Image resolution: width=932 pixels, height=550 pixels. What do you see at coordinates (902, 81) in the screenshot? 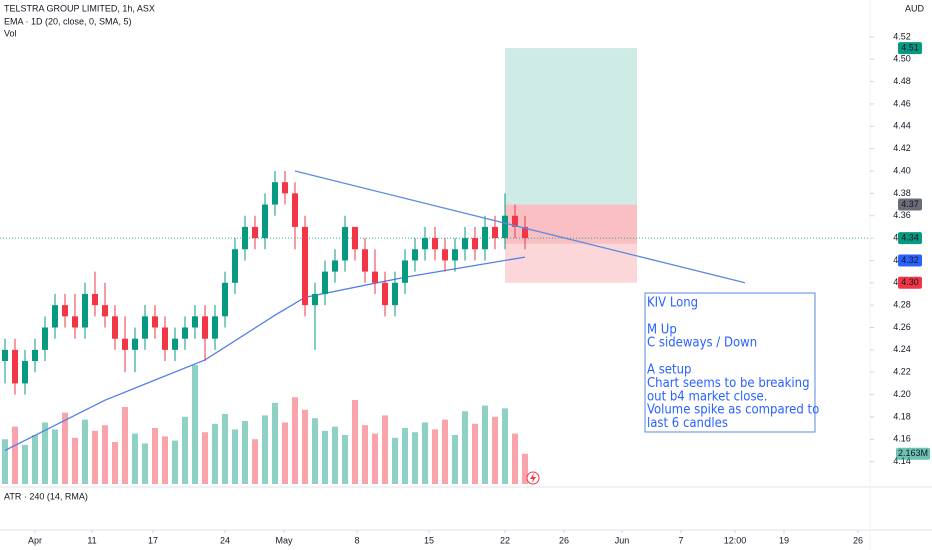
I see `y-tick-label: 4.48` at bounding box center [902, 81].